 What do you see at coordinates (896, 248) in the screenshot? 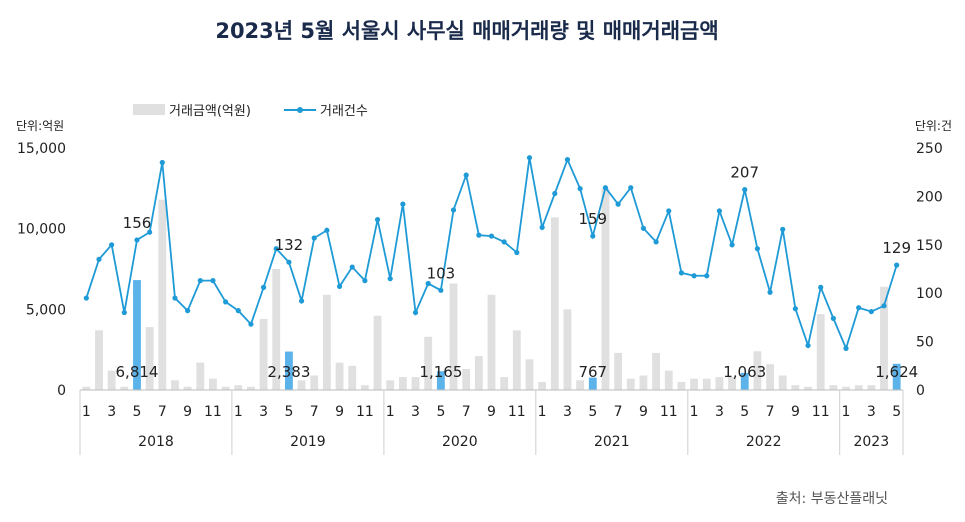
I see `count-value-label: 129` at bounding box center [896, 248].